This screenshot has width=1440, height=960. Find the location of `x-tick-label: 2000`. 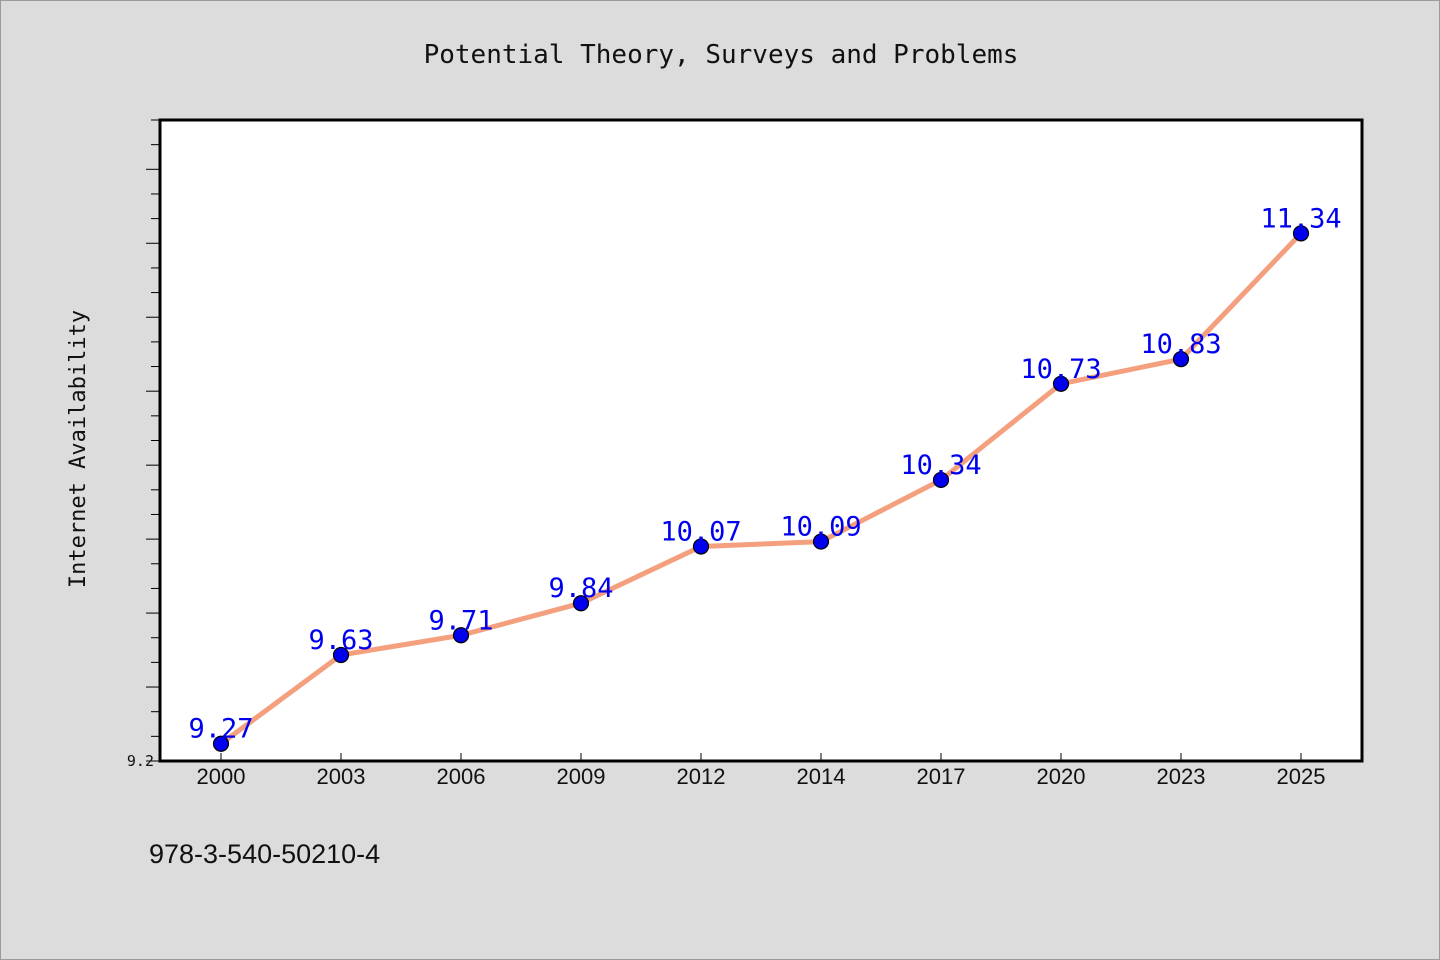

x-tick-label: 2000 is located at coordinates (221, 776).